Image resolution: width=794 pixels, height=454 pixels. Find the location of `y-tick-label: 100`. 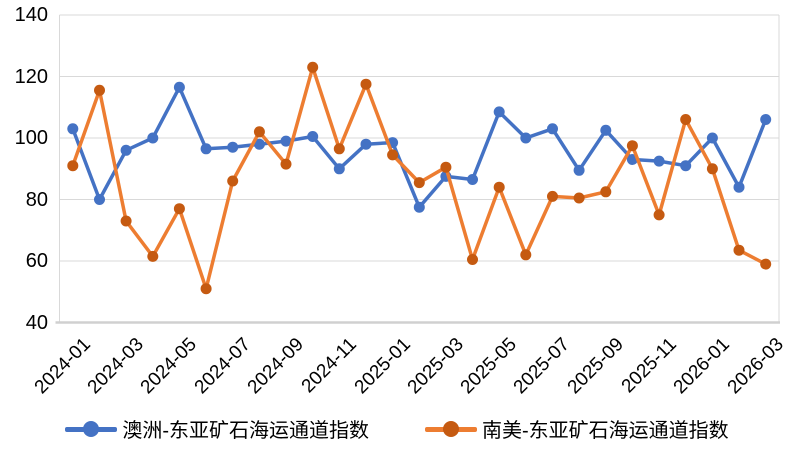

y-tick-label: 100 is located at coordinates (31, 138).